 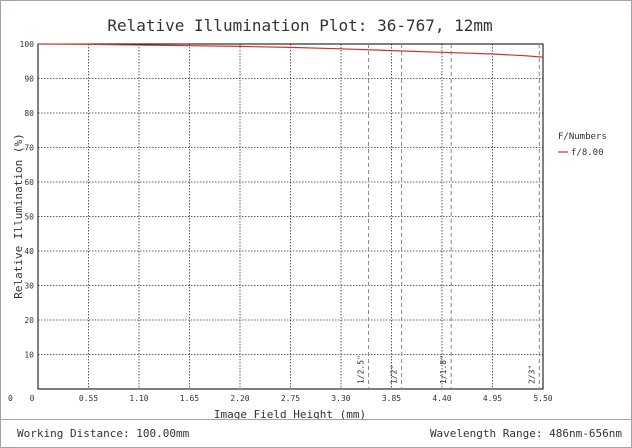 I want to click on y-axis-label: Relative Illumination (%), so click(x=18, y=216).